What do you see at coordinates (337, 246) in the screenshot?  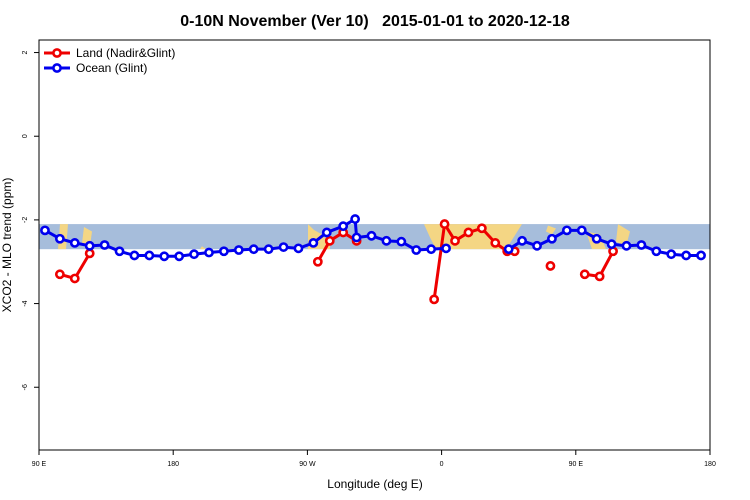 I see `series-line` at bounding box center [337, 246].